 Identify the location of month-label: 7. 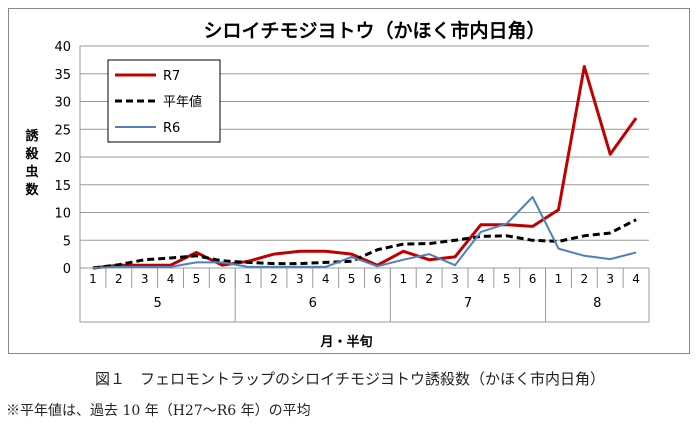
(468, 303).